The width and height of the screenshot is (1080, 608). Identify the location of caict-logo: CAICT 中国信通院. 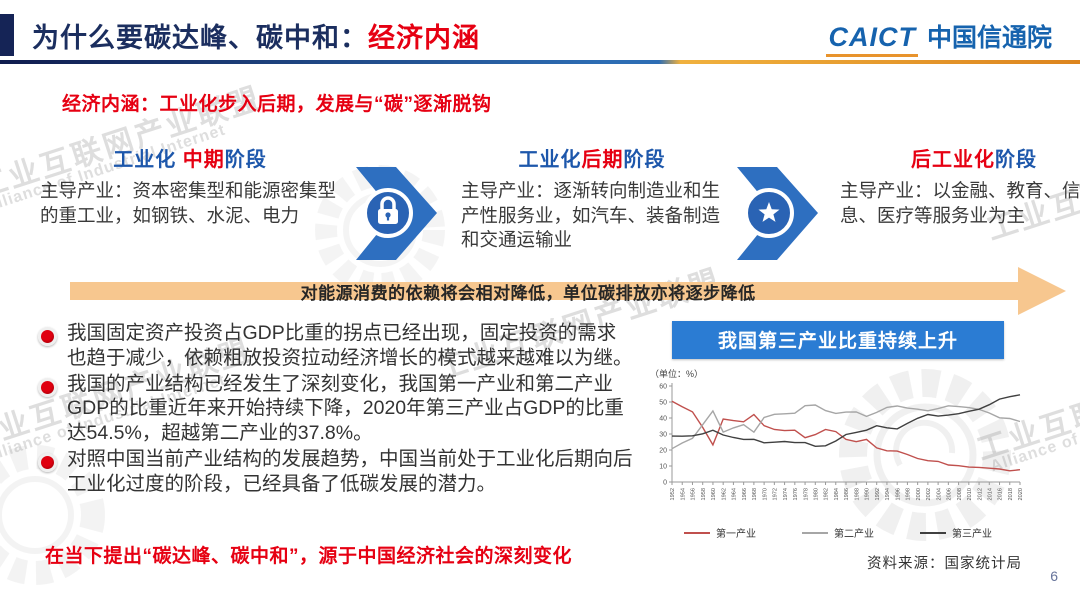
(939, 37).